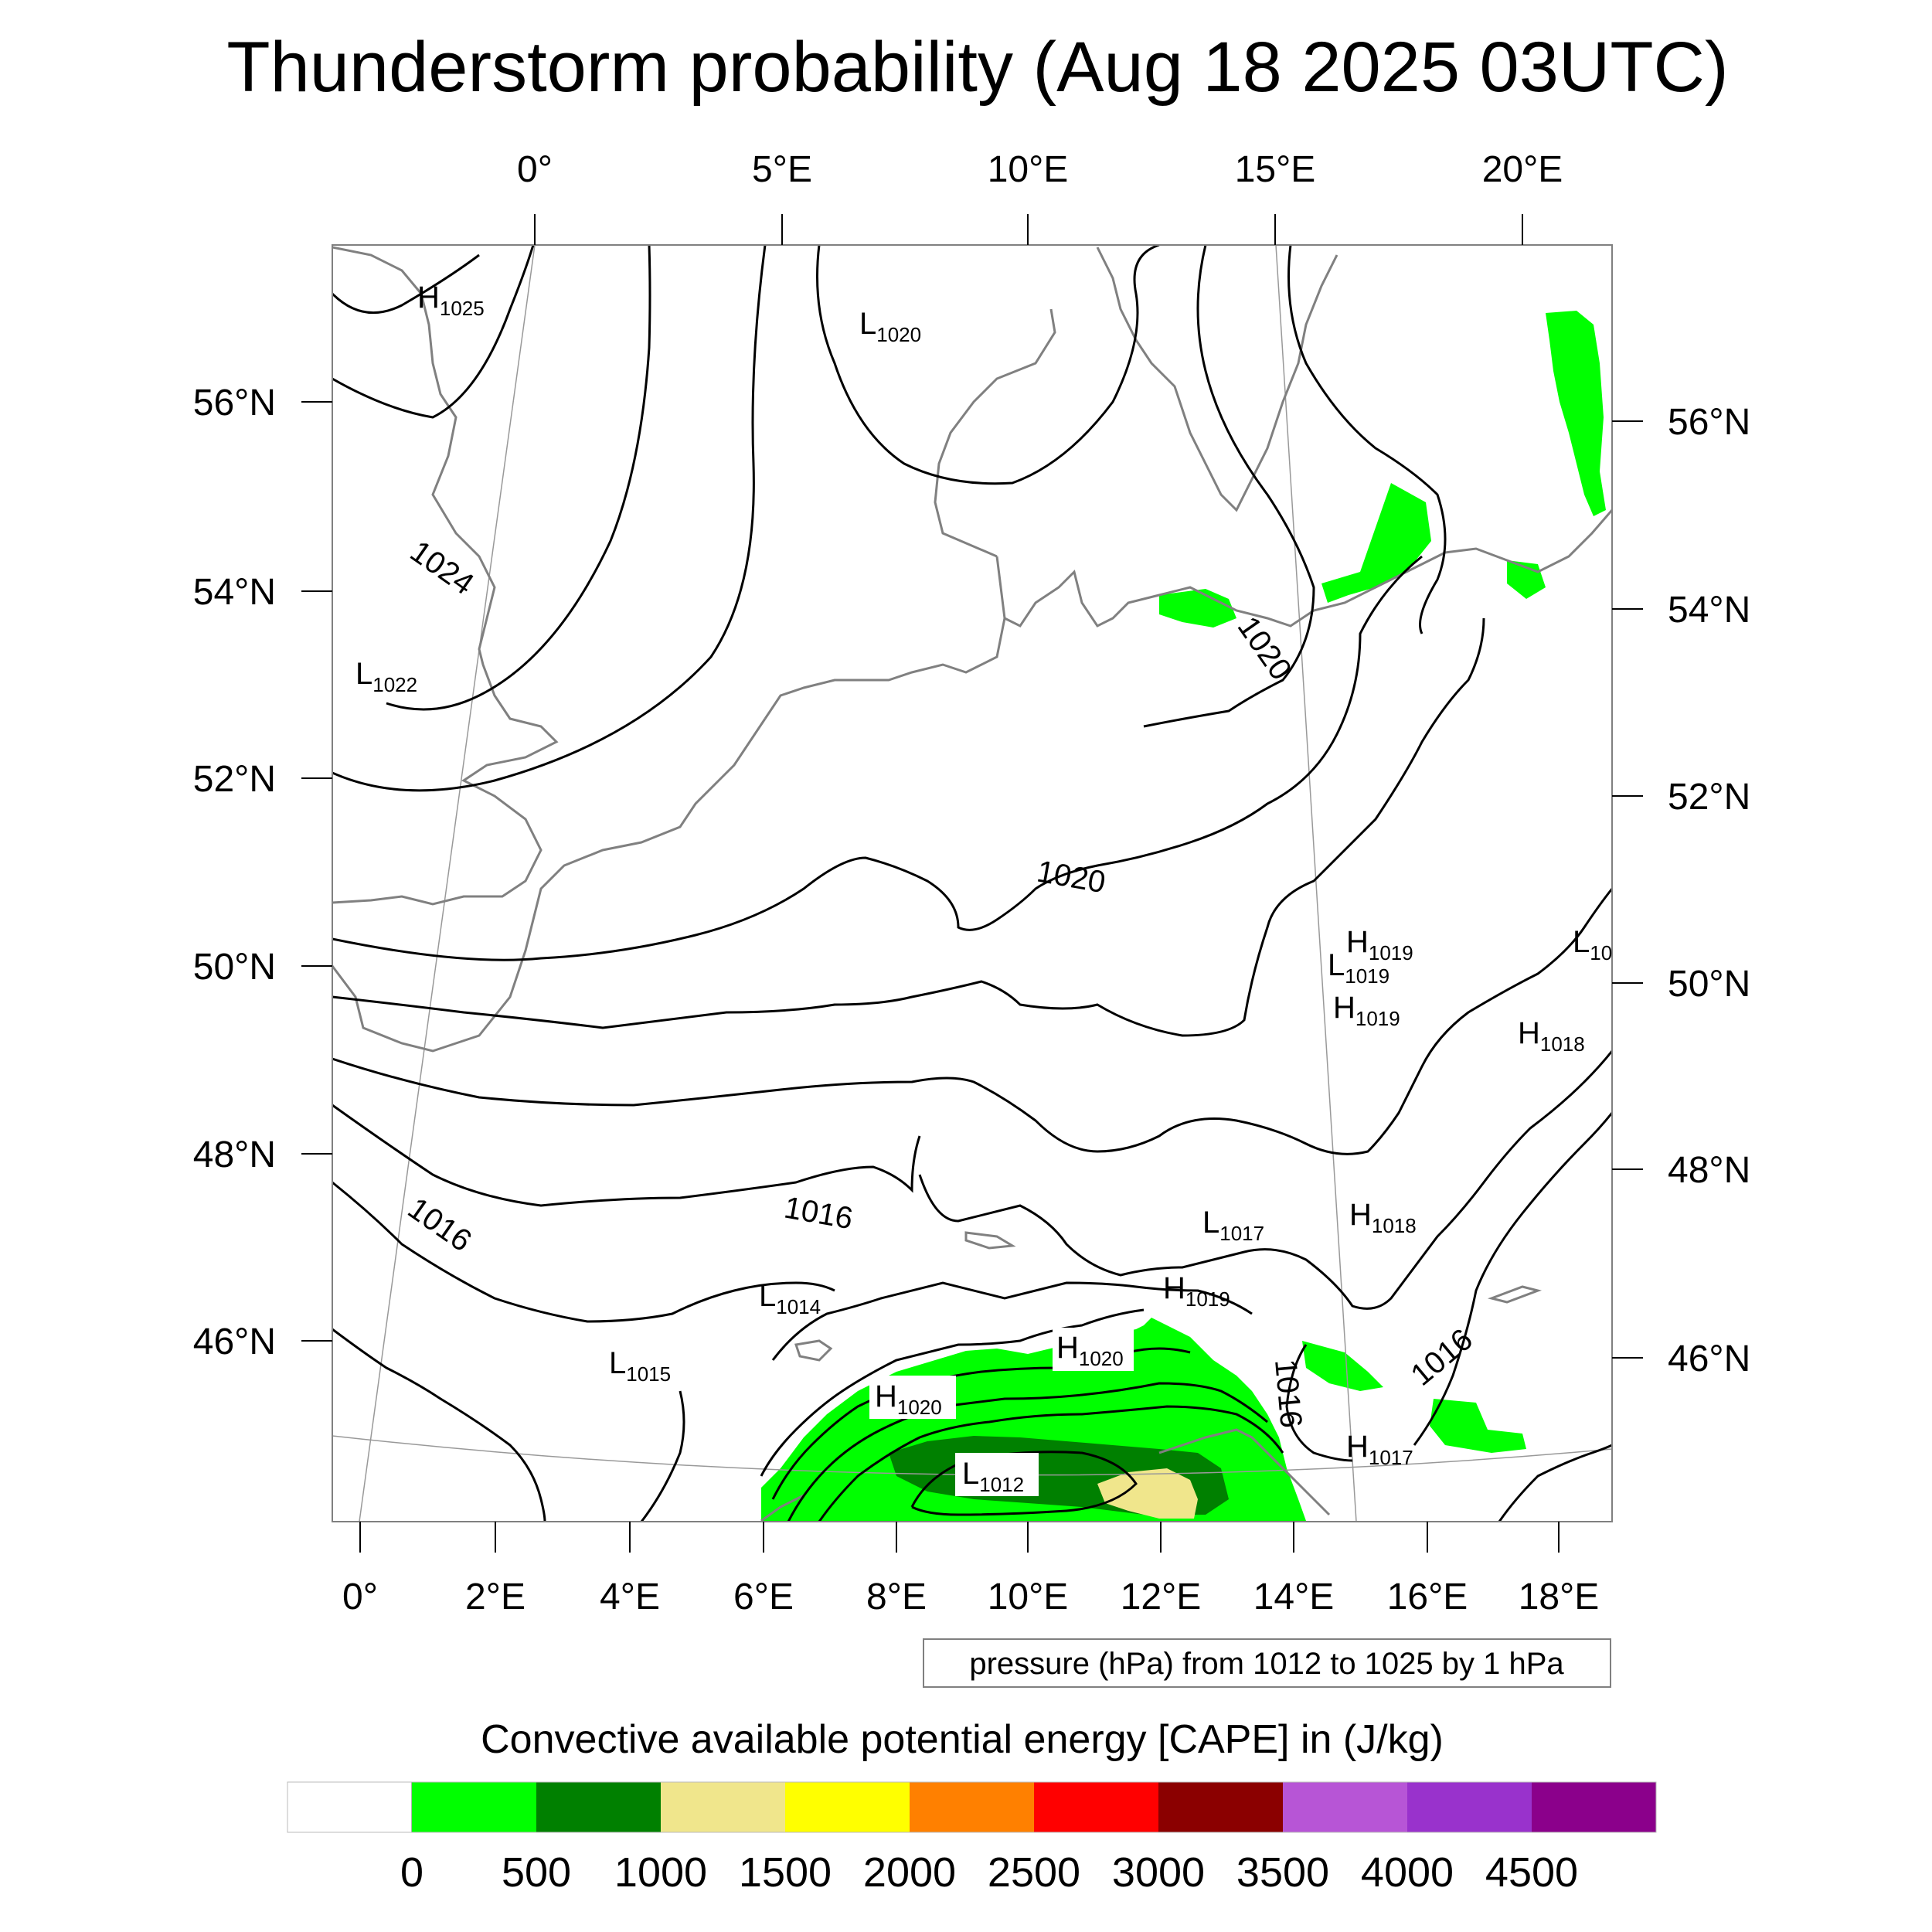 This screenshot has width=1932, height=1932. Describe the element at coordinates (235, 1341) in the screenshot. I see `left-lat-46n: 46°N` at that location.